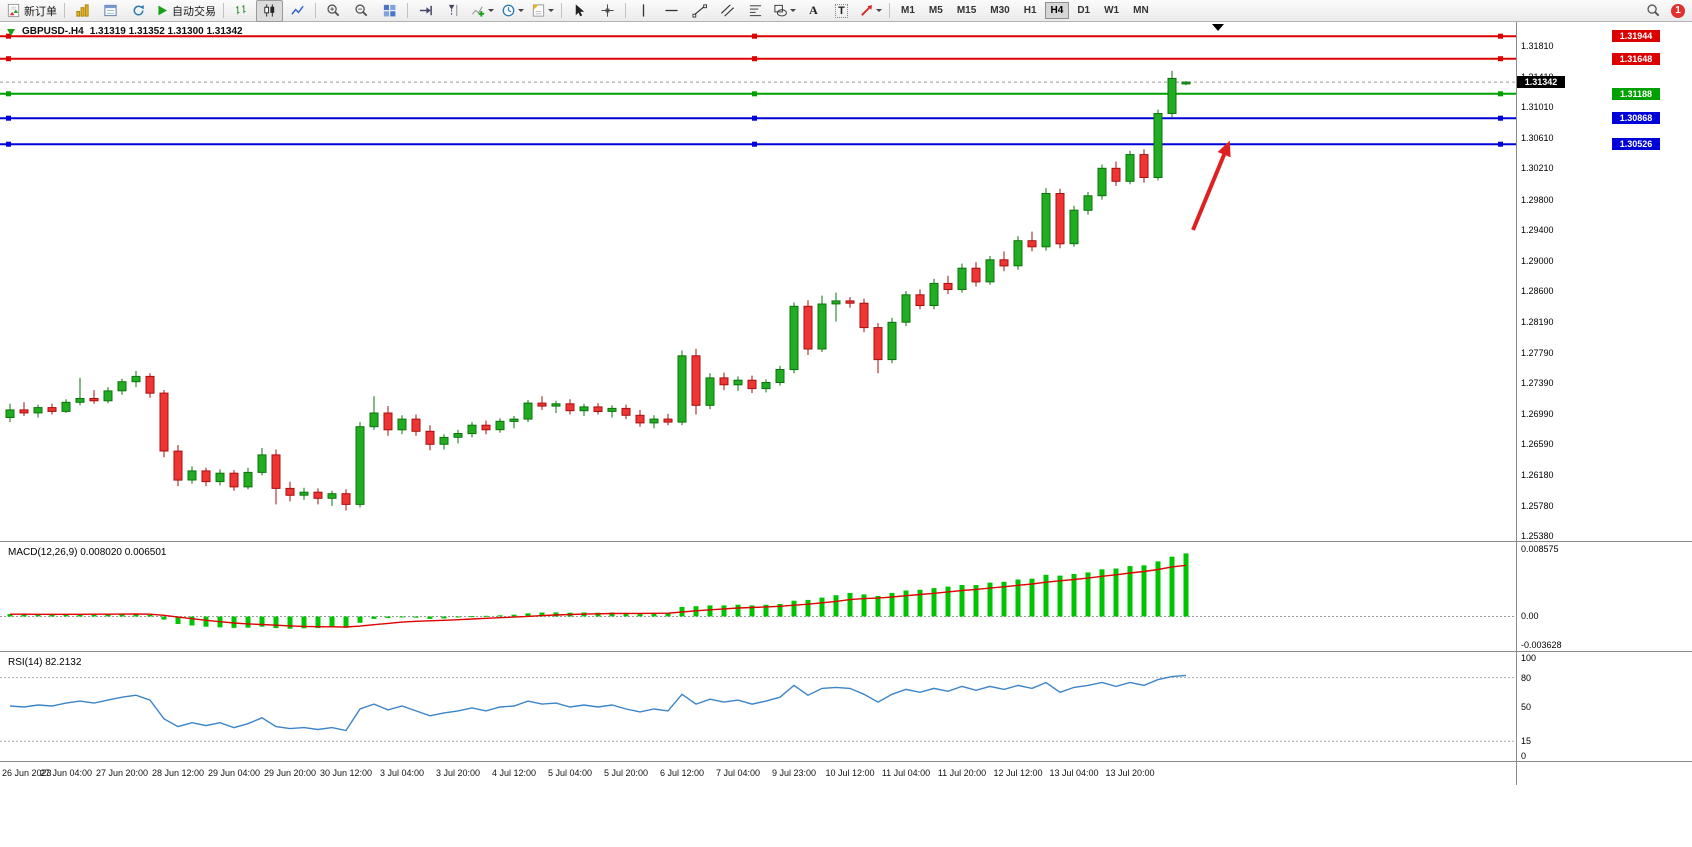 The height and width of the screenshot is (847, 1692). Describe the element at coordinates (1537, 260) in the screenshot. I see `axis-label: 1.29000` at that location.